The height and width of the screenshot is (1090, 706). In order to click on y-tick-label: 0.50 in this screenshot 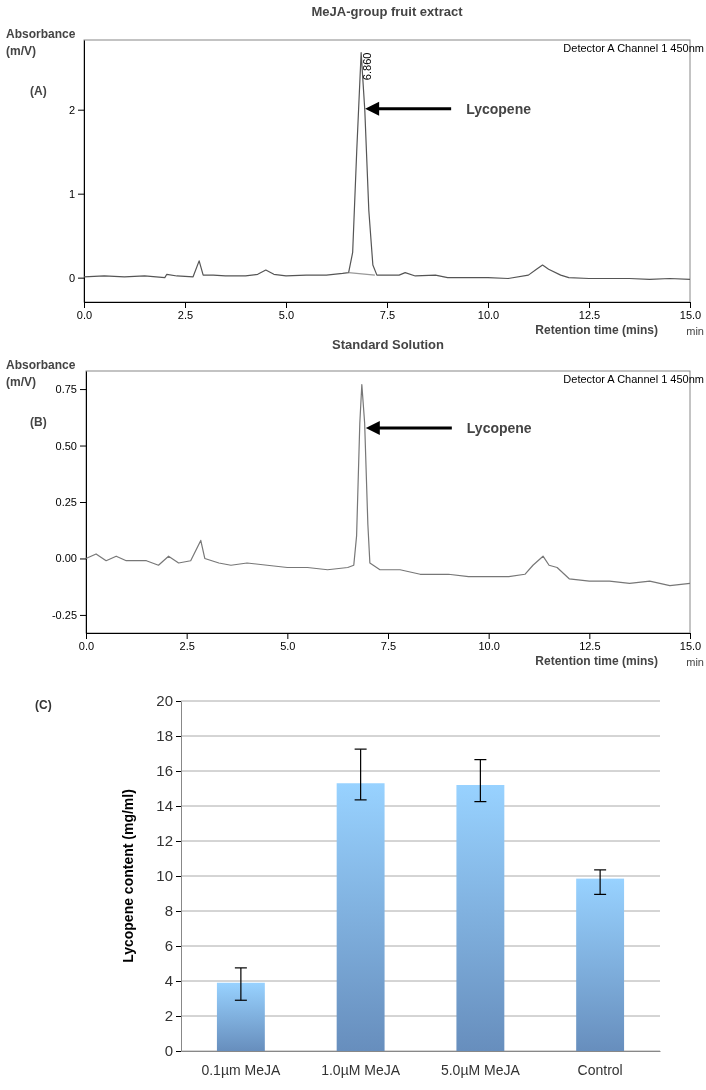, I will do `click(66, 445)`.